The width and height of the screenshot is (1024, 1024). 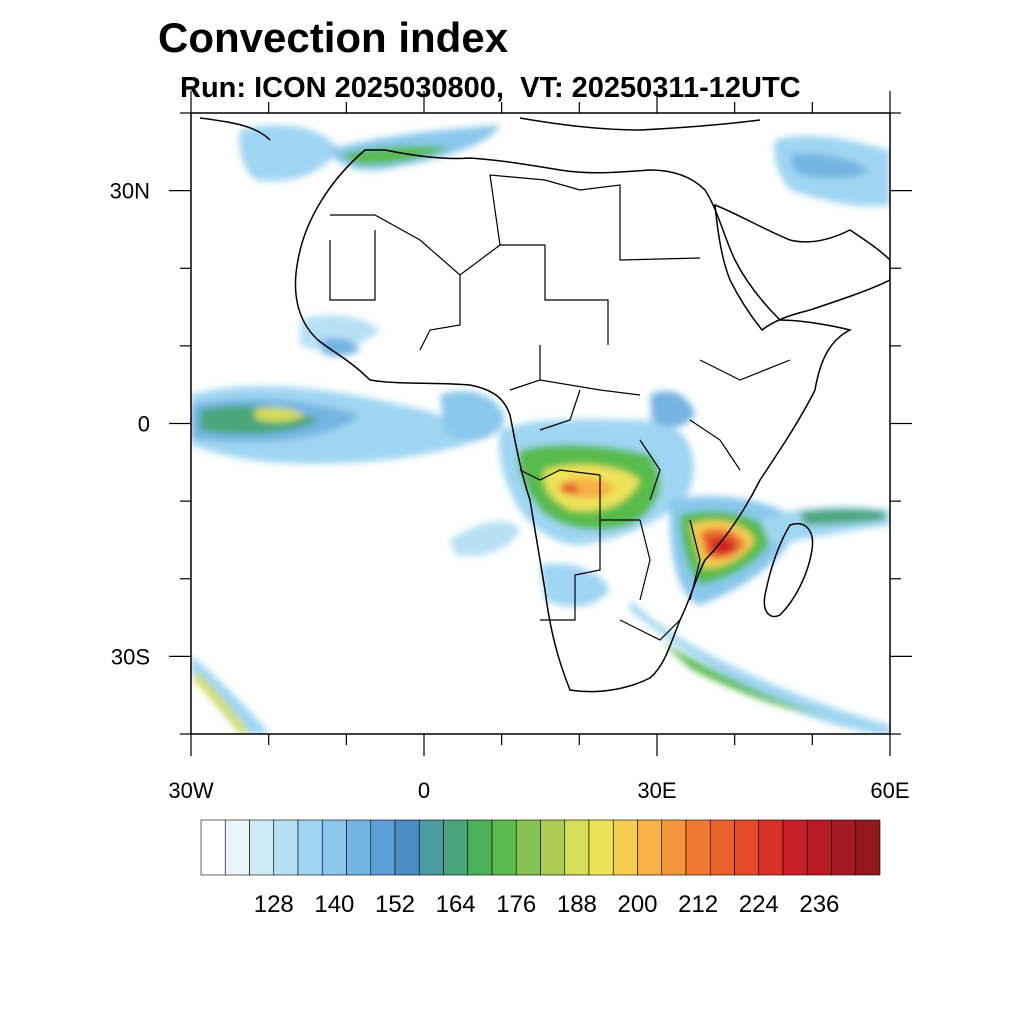 I want to click on y-tick-label: 30N, so click(x=130, y=191).